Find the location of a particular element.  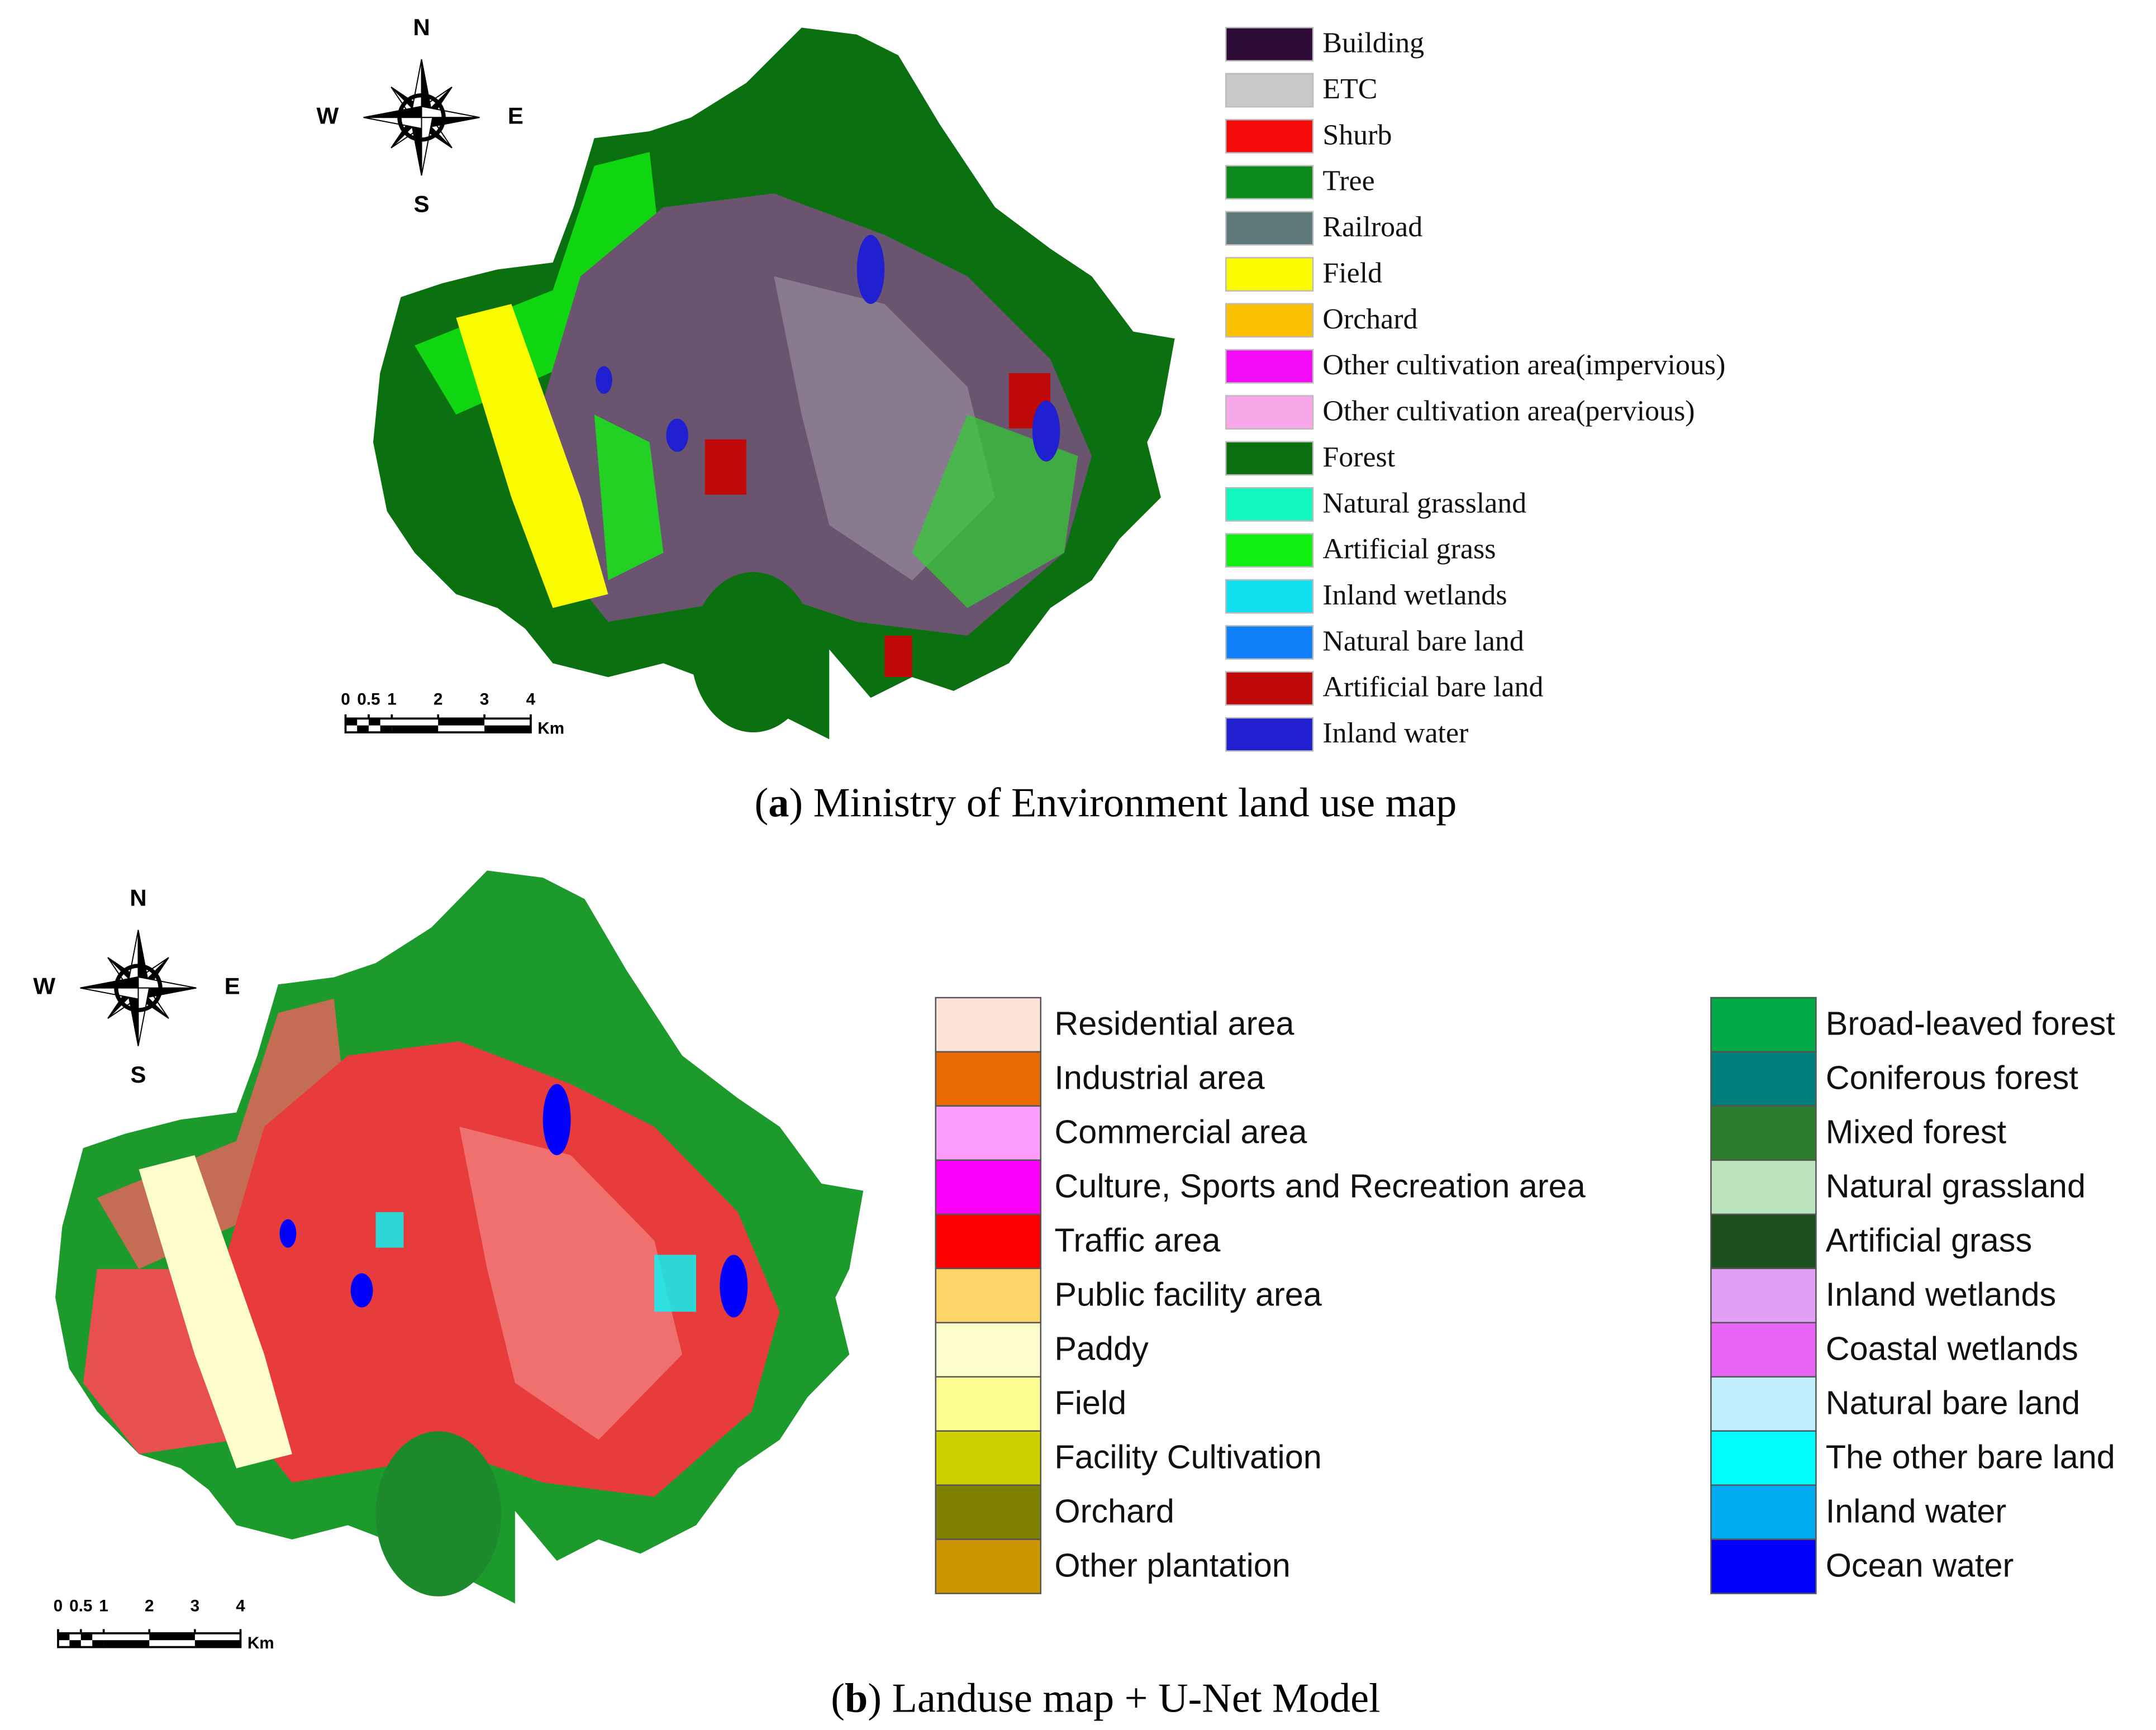

legend-label: Commercial area is located at coordinates (1180, 1132).